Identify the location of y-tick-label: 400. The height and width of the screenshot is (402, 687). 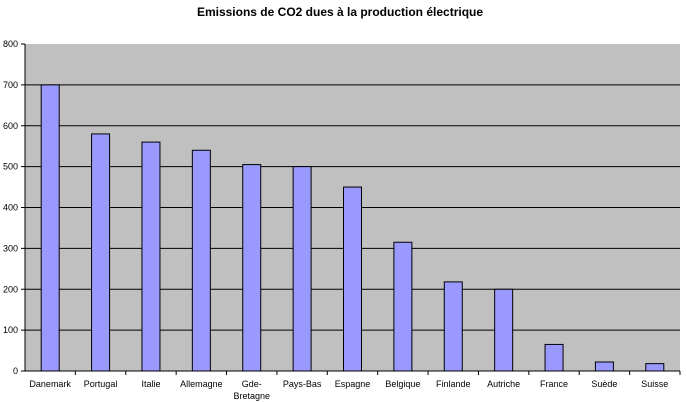
(10, 208).